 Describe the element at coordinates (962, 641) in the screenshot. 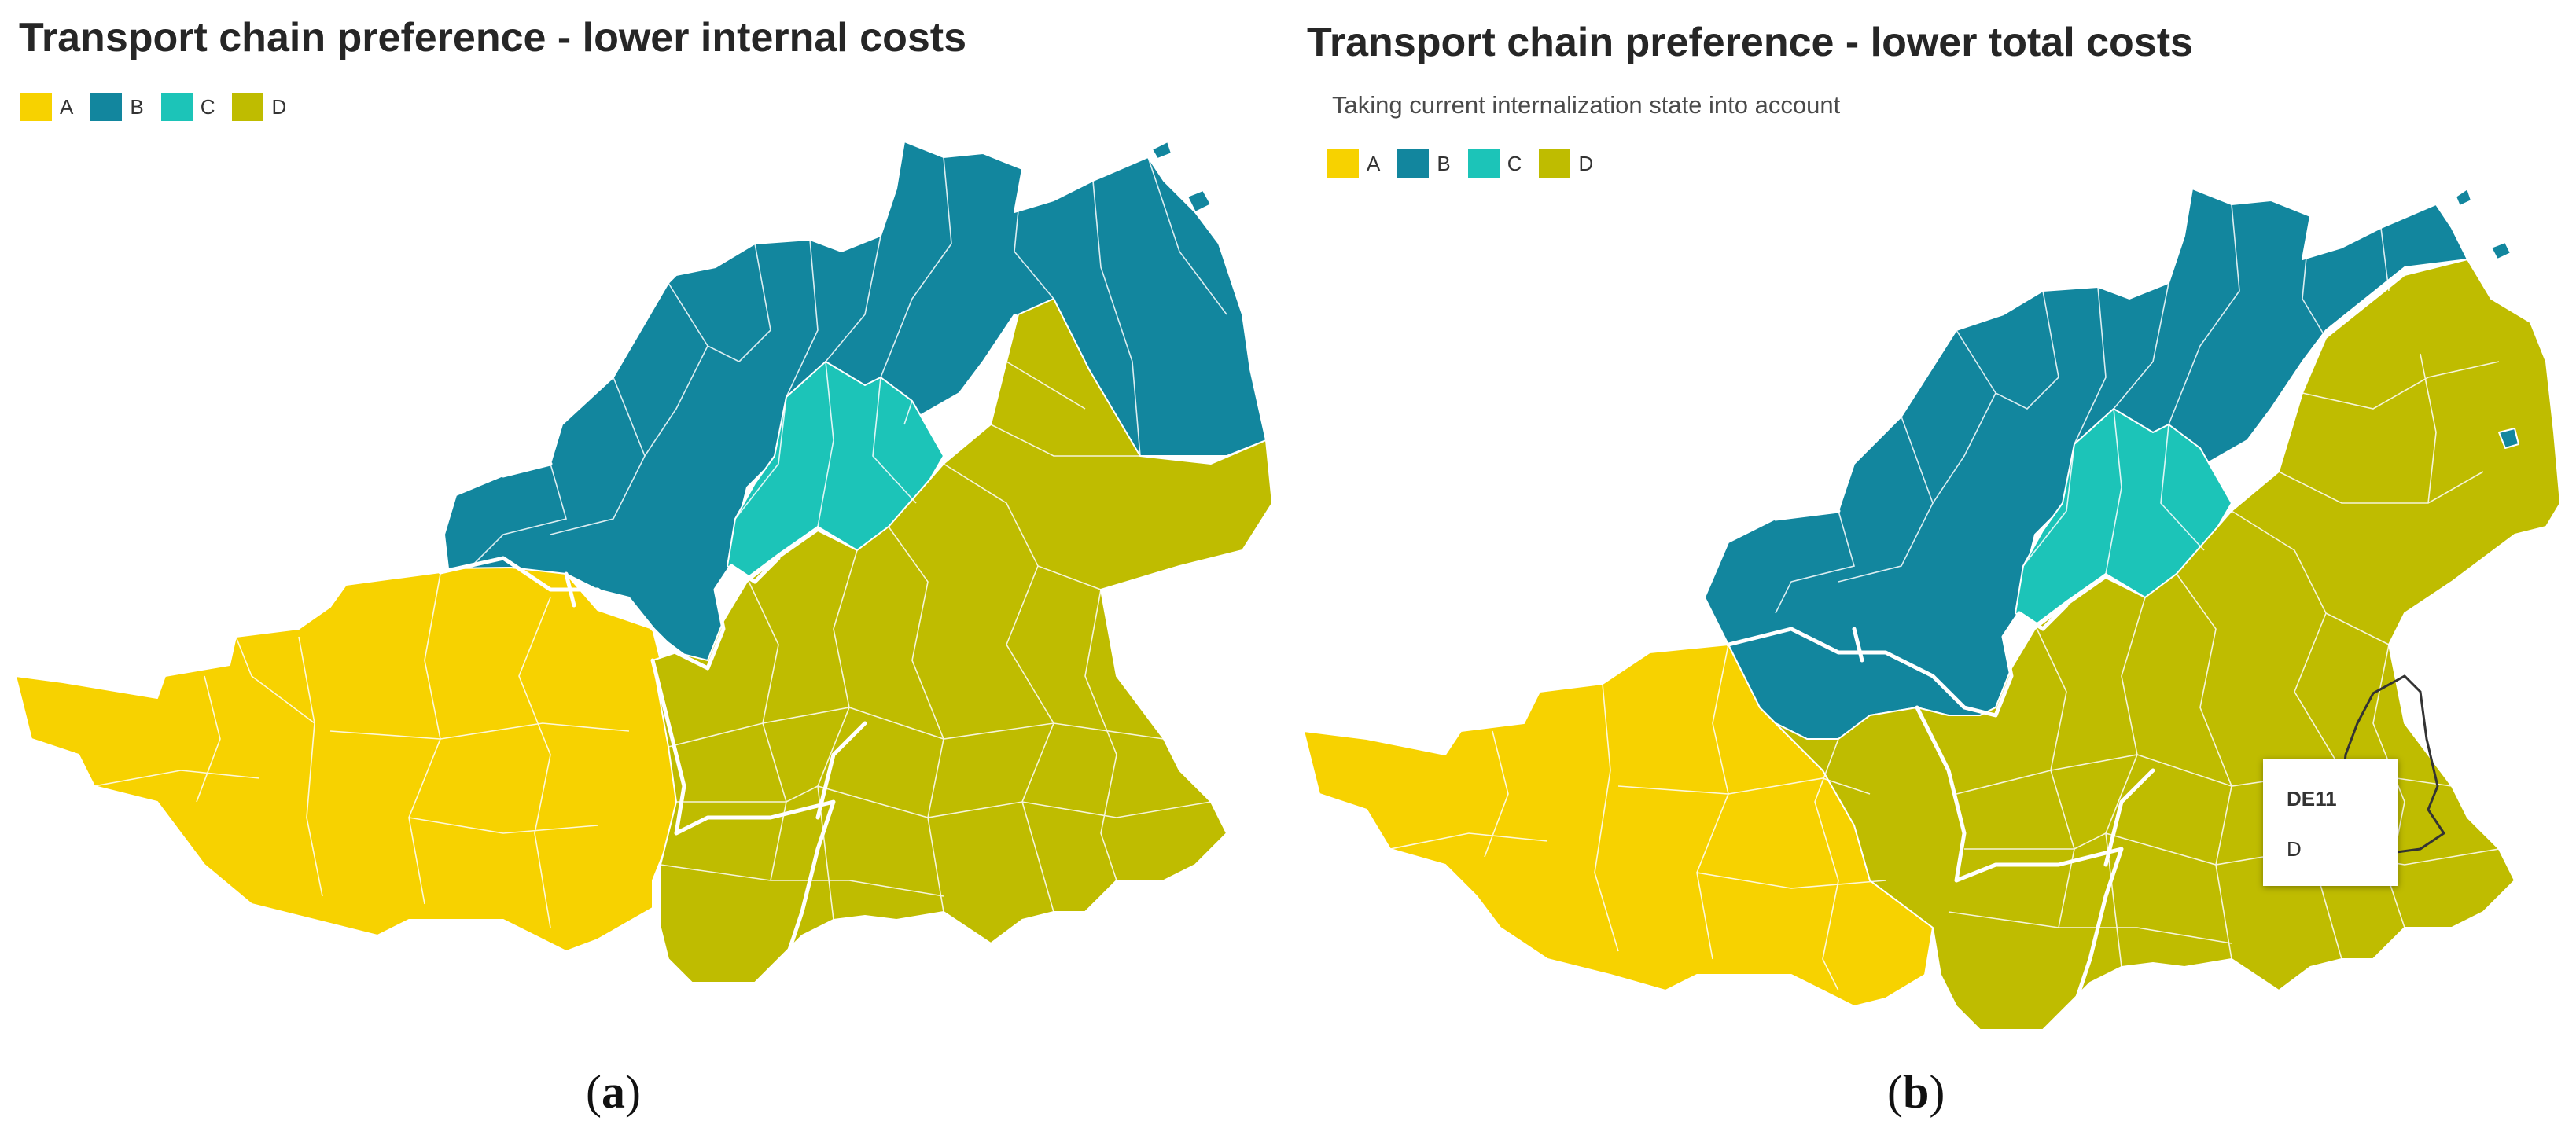

I see `region-class-d` at that location.